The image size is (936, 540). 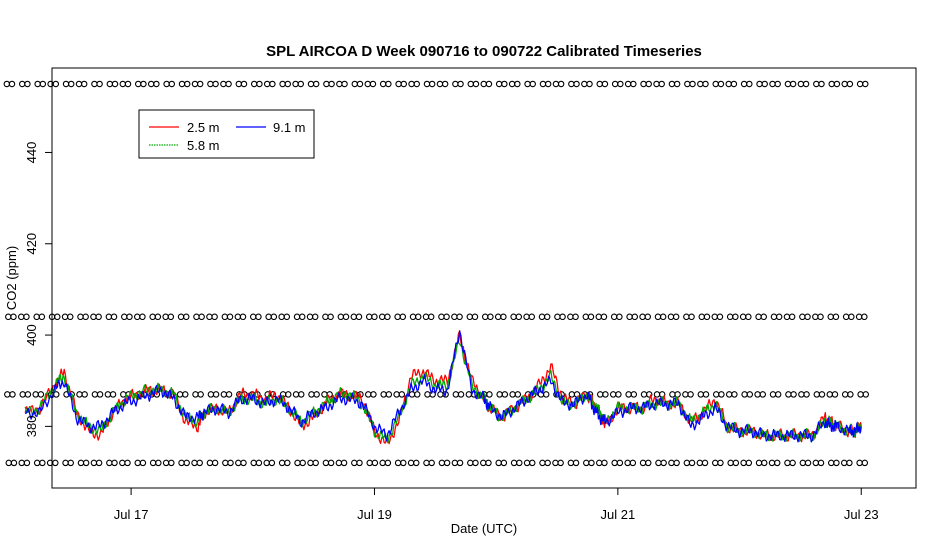 What do you see at coordinates (618, 514) in the screenshot?
I see `x-tick-label: Jul 21` at bounding box center [618, 514].